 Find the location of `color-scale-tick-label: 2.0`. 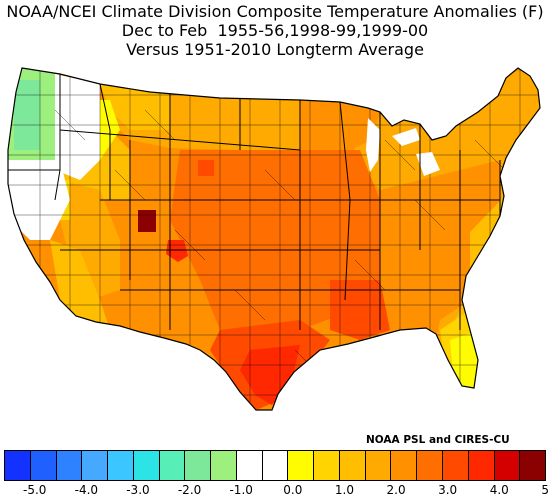

color-scale-tick-label: 2.0 is located at coordinates (396, 490).